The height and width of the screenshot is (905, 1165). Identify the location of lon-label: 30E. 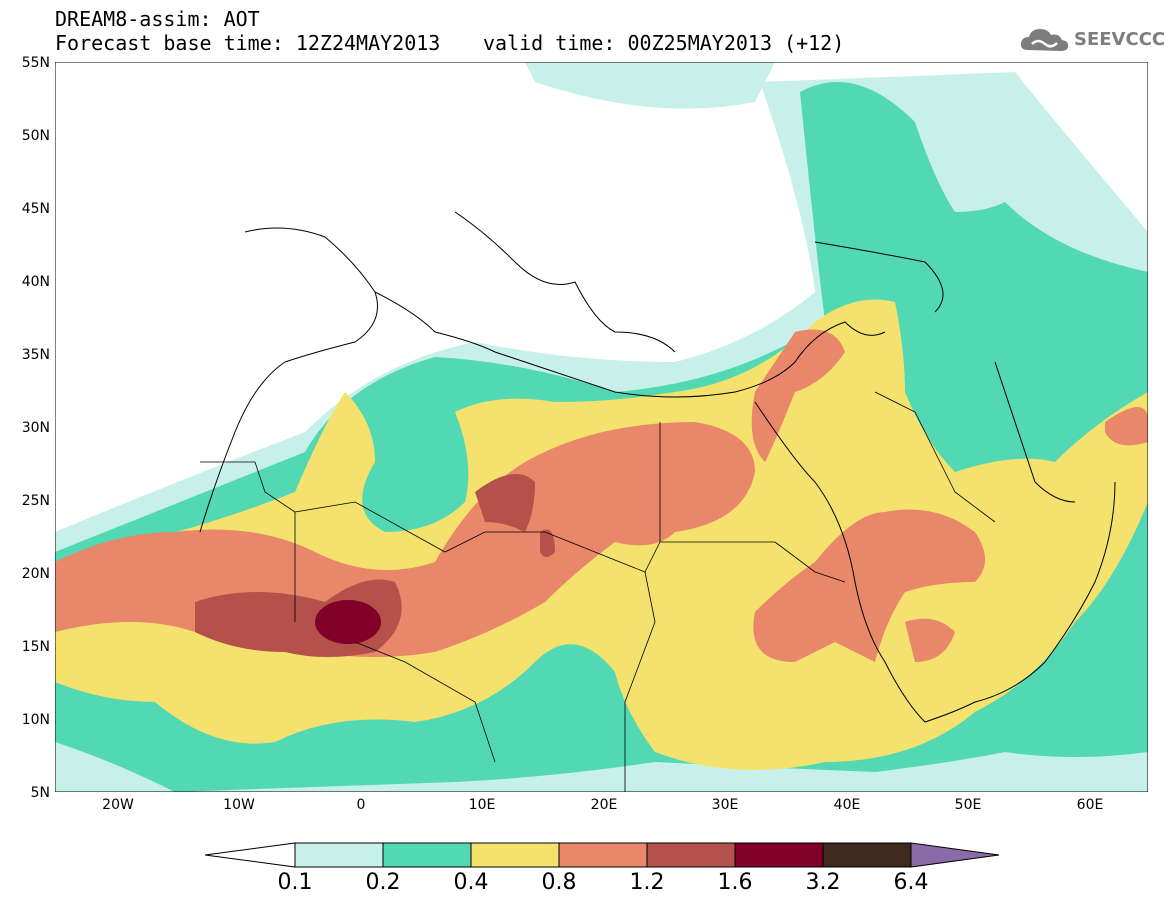
(725, 805).